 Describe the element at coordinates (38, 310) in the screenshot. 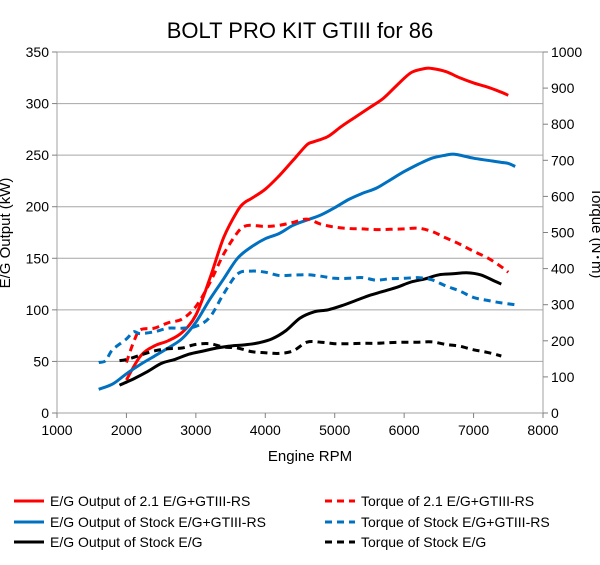

I see `left-tick-label: 100` at that location.